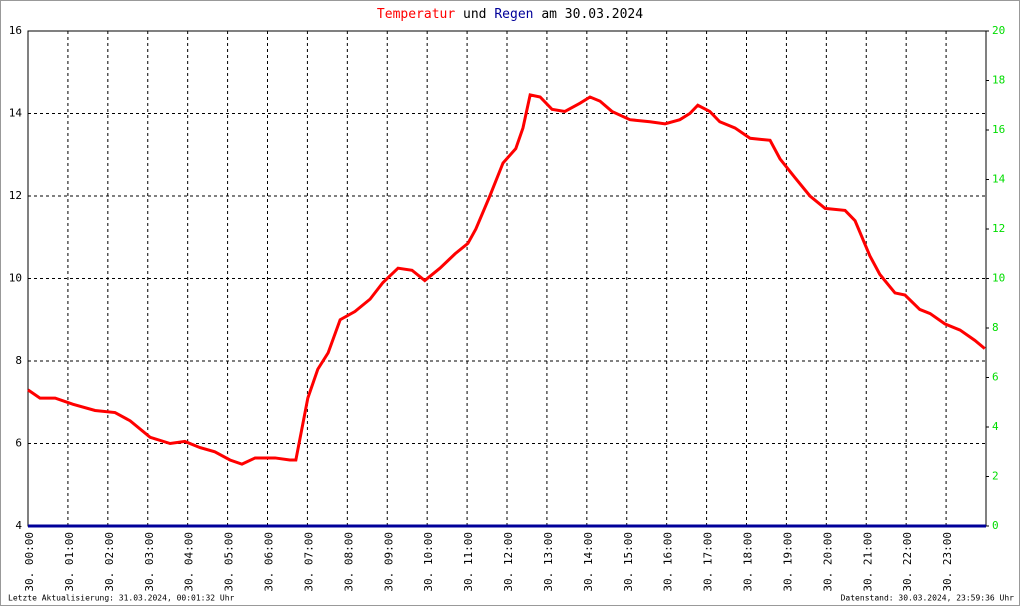 This screenshot has width=1020, height=606. Describe the element at coordinates (787, 562) in the screenshot. I see `x-tick-label: 30. 19:00` at that location.